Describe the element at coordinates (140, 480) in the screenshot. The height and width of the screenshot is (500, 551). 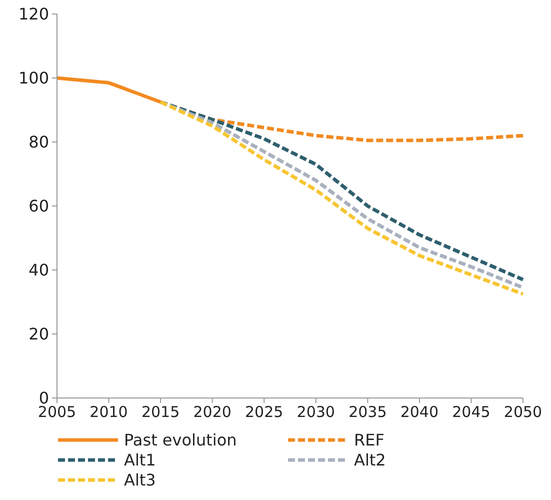
I see `legend-label: Alt3` at that location.